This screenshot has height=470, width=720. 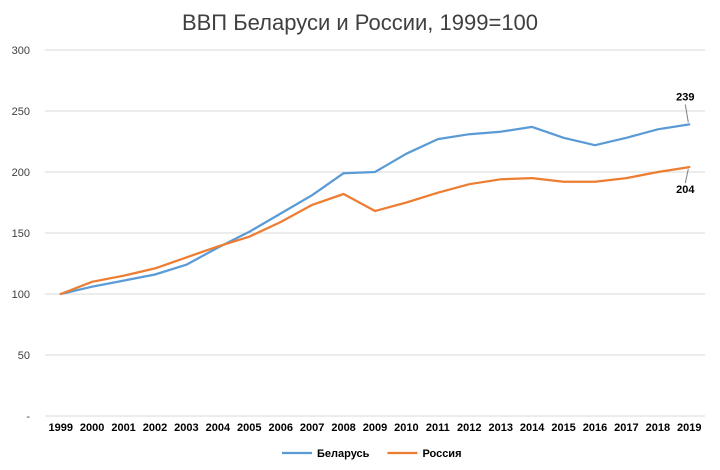 What do you see at coordinates (249, 428) in the screenshot?
I see `x-tick-label: 2005` at bounding box center [249, 428].